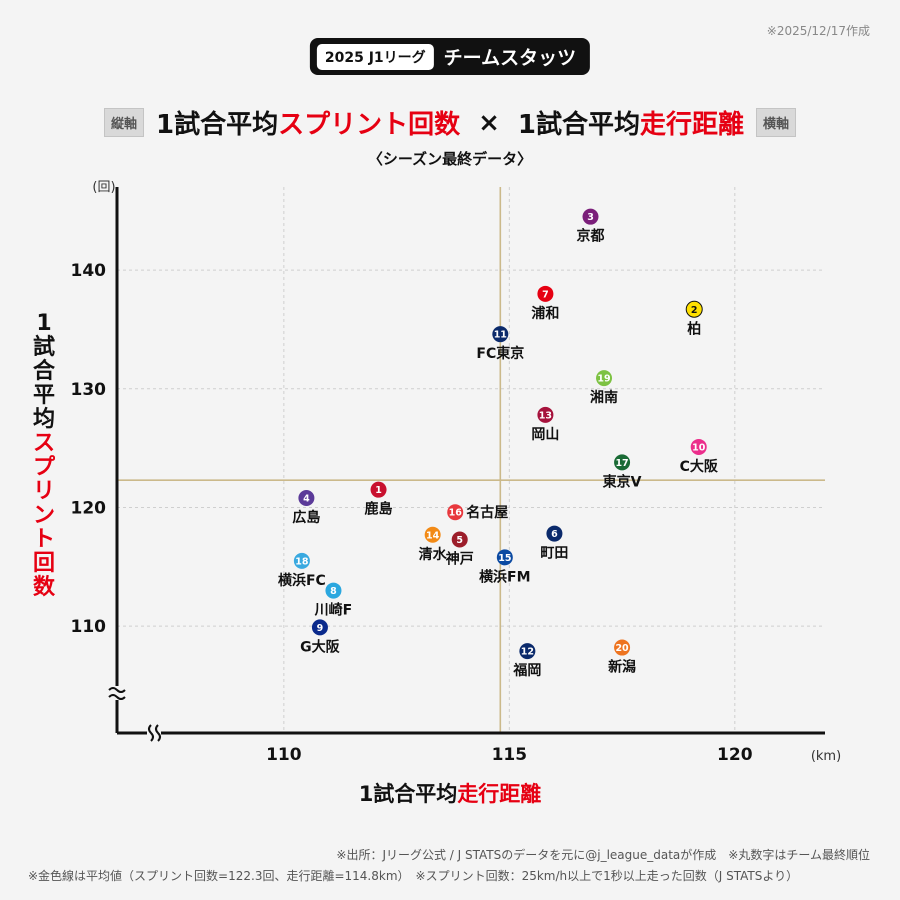 The height and width of the screenshot is (900, 900). What do you see at coordinates (510, 755) in the screenshot?
I see `x-tick-label: 115` at bounding box center [510, 755].